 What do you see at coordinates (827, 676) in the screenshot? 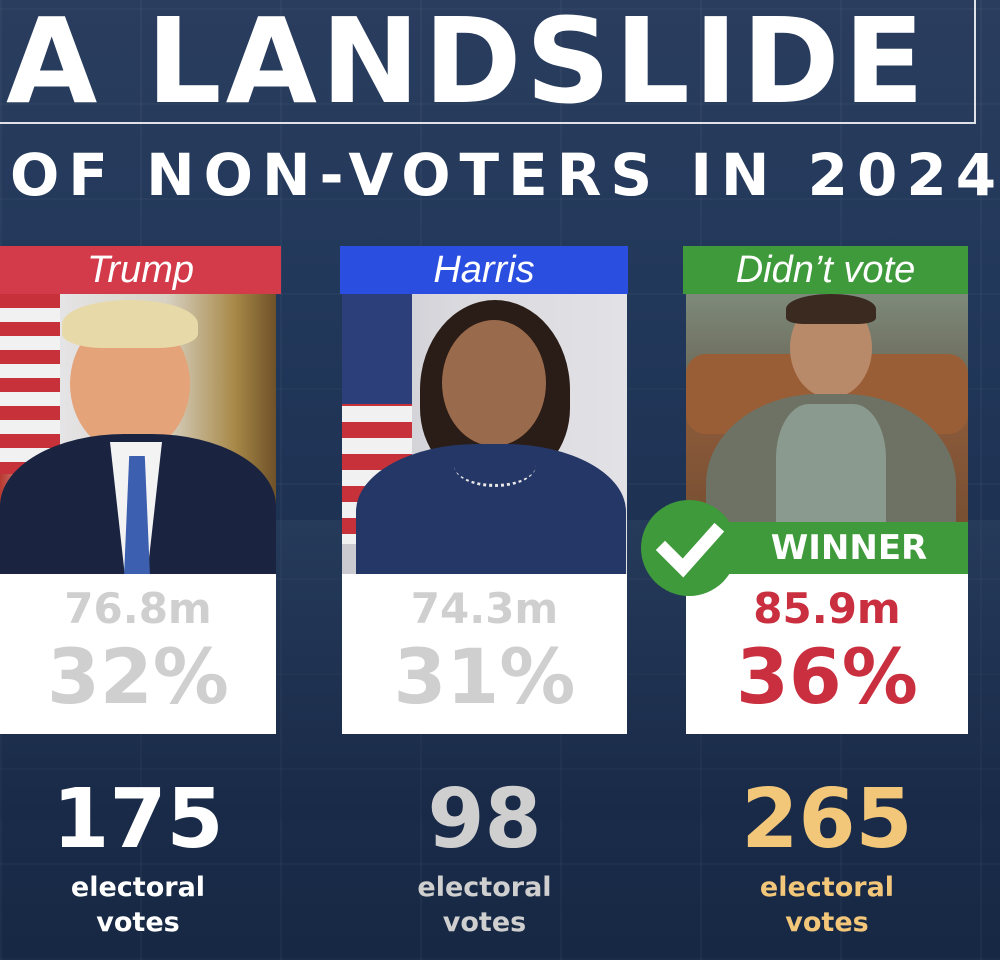
I see `percent-didnt-vote: 36%` at bounding box center [827, 676].